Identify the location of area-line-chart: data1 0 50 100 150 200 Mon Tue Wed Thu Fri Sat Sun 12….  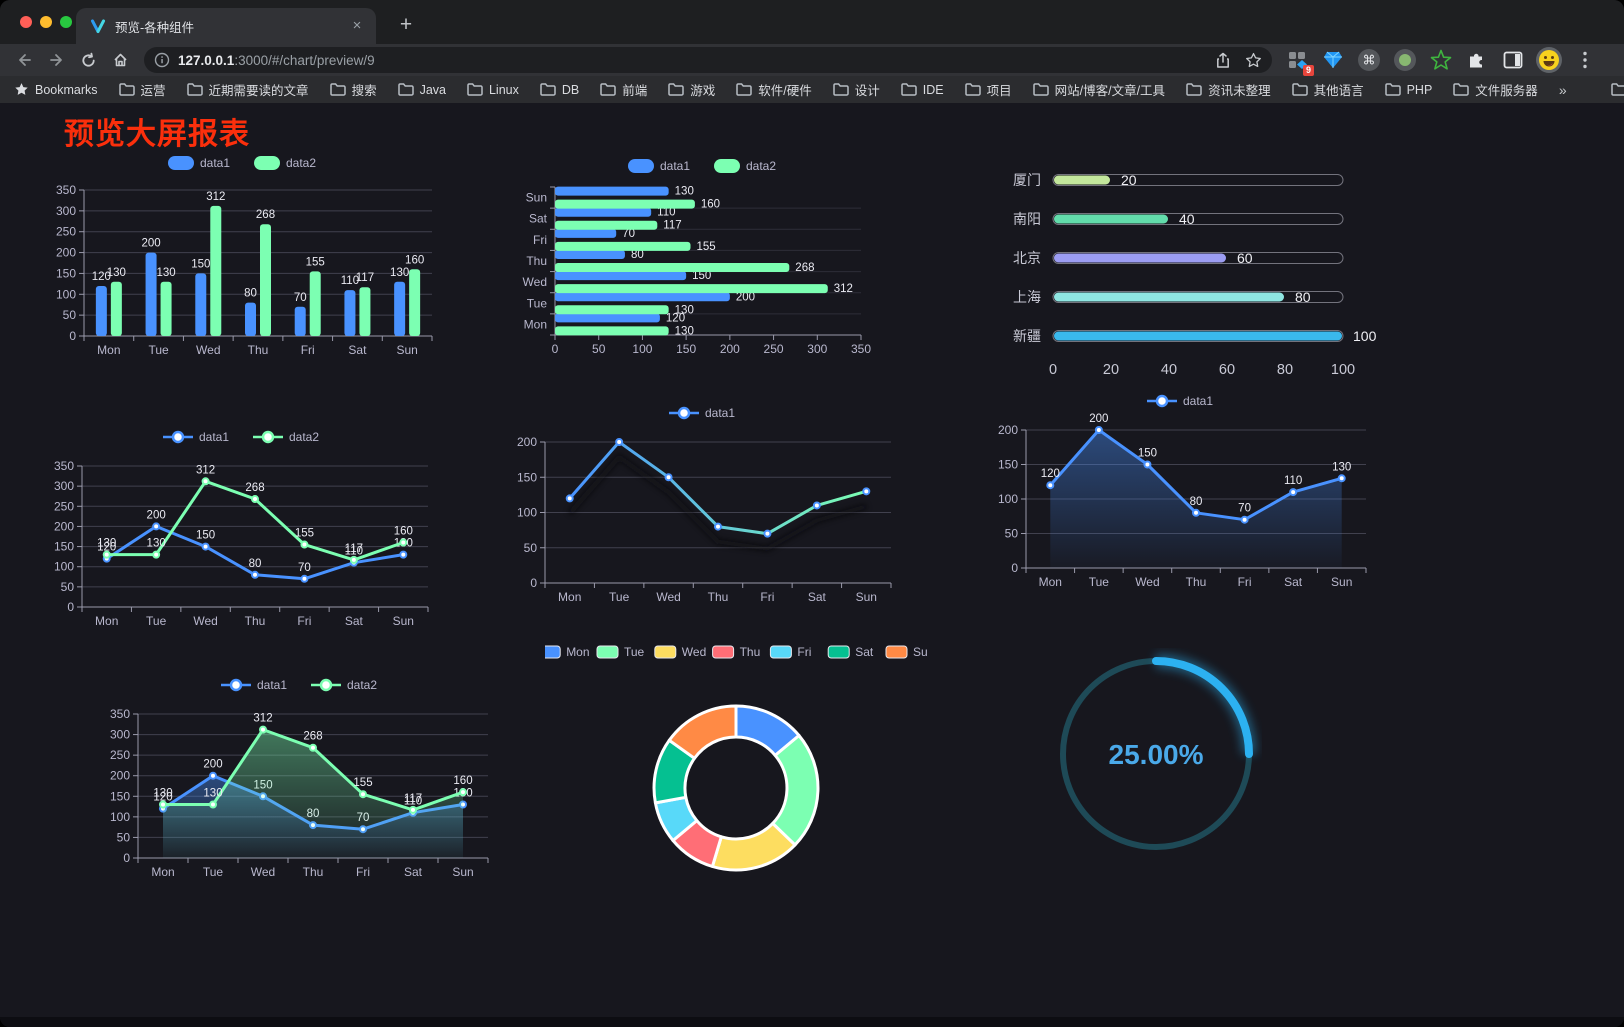
(1182, 492).